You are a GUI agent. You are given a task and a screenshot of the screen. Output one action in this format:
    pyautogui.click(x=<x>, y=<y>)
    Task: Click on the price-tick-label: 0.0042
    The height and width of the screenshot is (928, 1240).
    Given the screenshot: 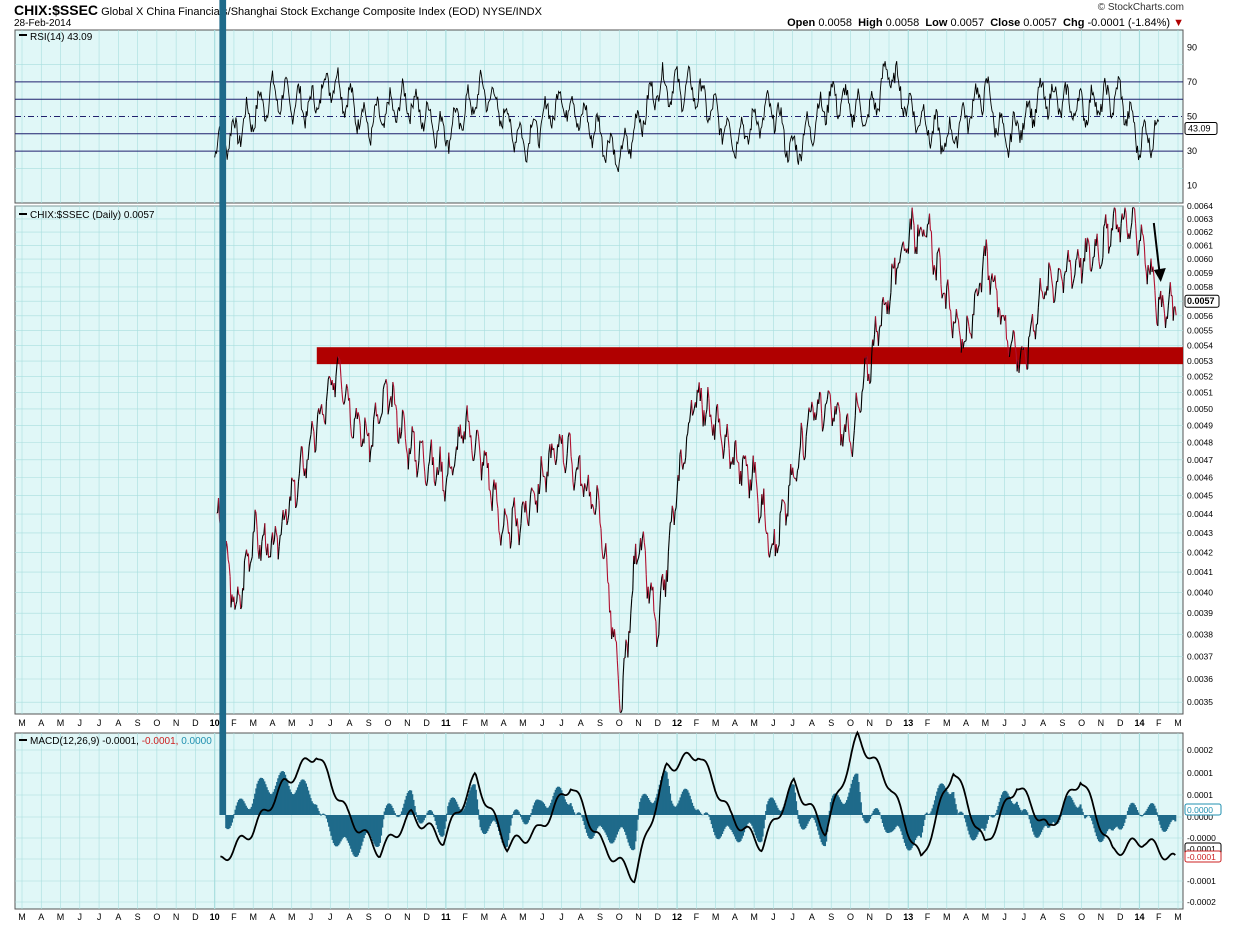 What is the action you would take?
    pyautogui.click(x=1200, y=552)
    